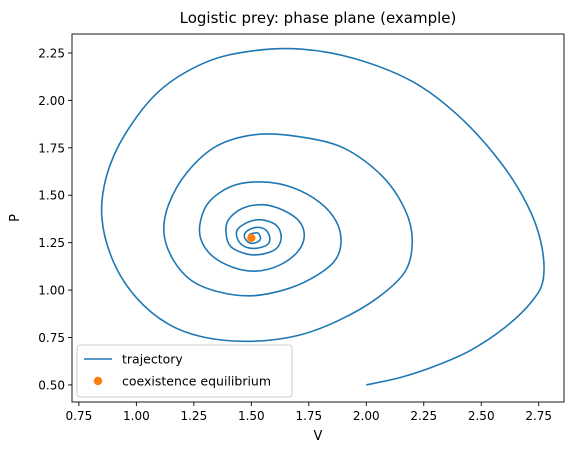 This screenshot has height=455, width=576. Describe the element at coordinates (481, 416) in the screenshot. I see `x-tick-label: 2.50` at that location.